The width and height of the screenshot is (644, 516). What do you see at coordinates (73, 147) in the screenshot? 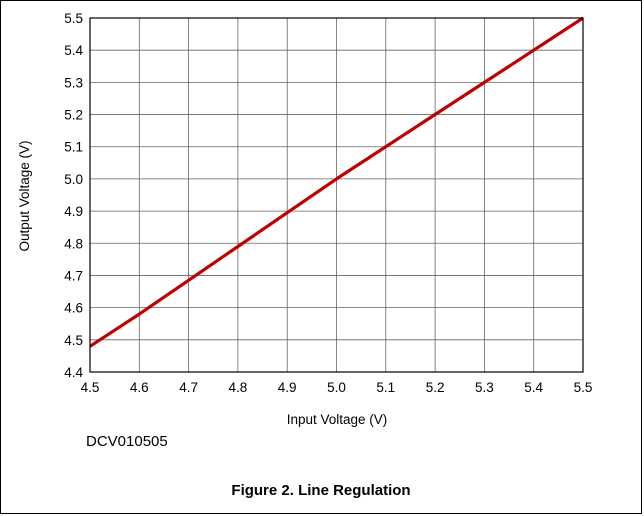
I see `y-tick-label: 5.1` at bounding box center [73, 147].